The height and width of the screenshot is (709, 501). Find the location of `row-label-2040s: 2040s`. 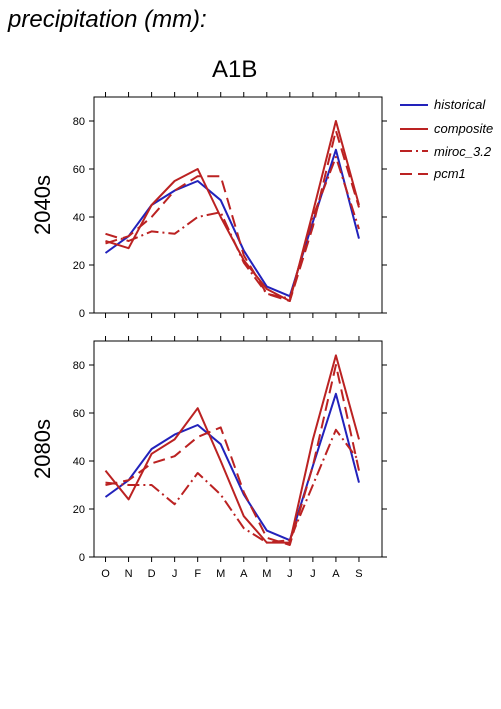

row-label-2040s: 2040s is located at coordinates (42, 205).